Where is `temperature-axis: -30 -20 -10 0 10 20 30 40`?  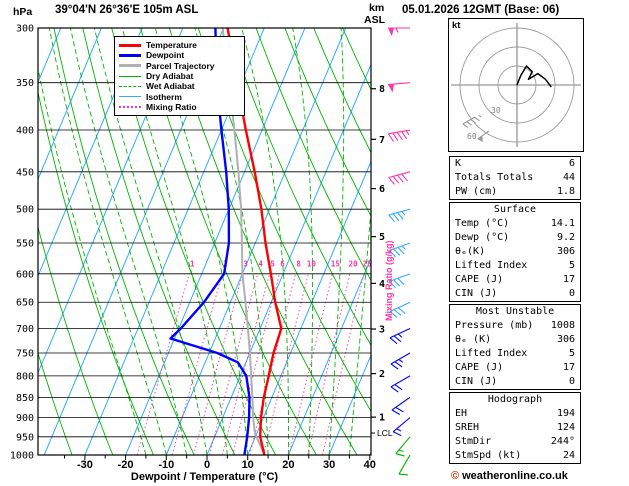
temperature-axis: -30 -20 -10 0 10 20 30 40 is located at coordinates (220, 463).